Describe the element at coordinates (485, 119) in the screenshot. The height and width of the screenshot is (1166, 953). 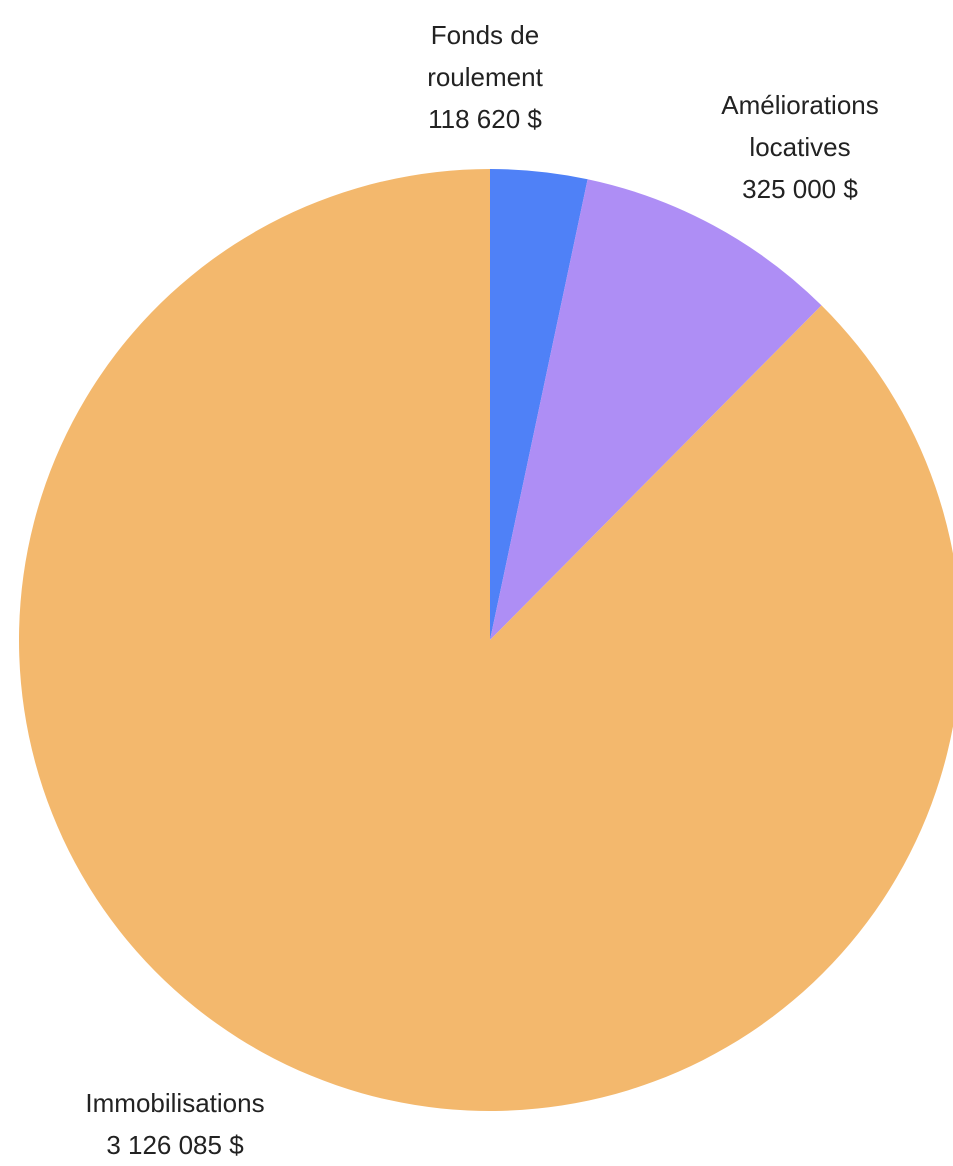
I see `value-label: 118 620 $` at that location.